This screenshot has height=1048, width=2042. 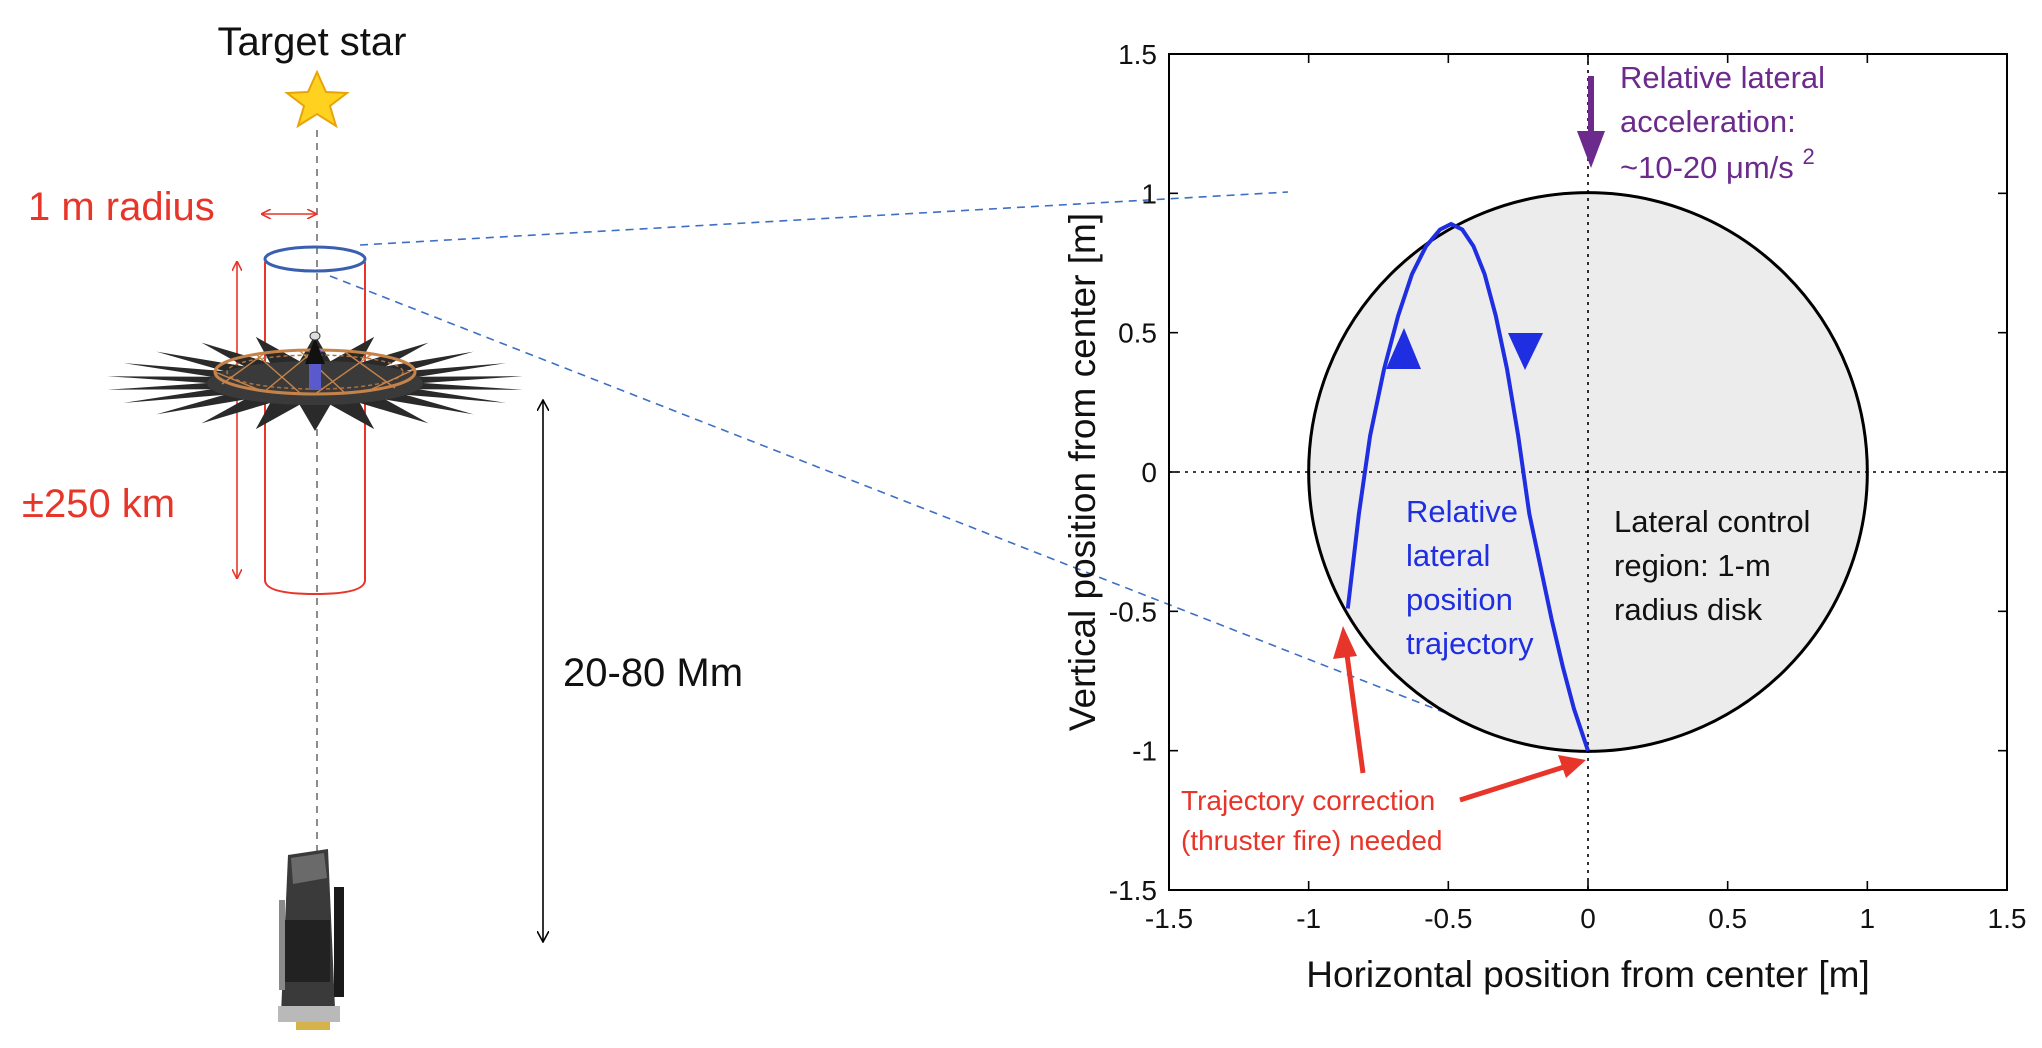 What do you see at coordinates (1467, 486) in the screenshot?
I see `trajectory-line` at bounding box center [1467, 486].